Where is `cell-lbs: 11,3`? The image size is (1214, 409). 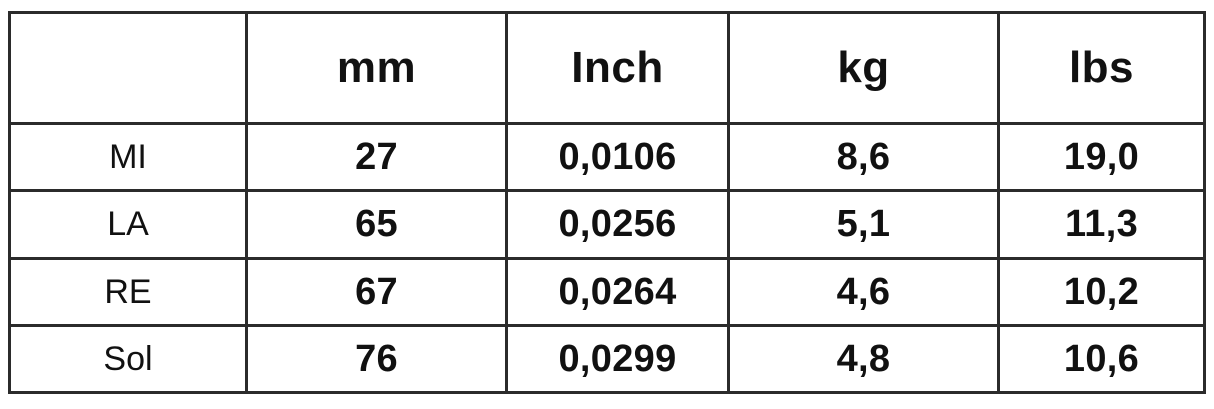
cell-lbs: 11,3 is located at coordinates (1101, 224).